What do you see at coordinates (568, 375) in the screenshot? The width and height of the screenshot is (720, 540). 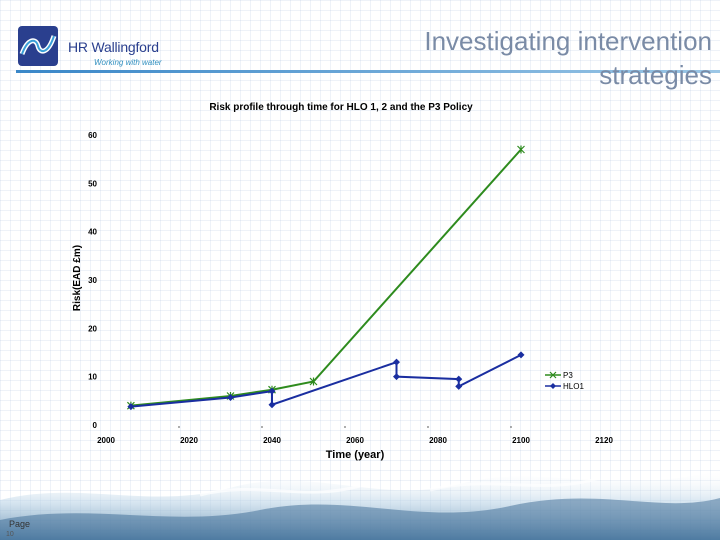 I see `legend-label: P3` at bounding box center [568, 375].